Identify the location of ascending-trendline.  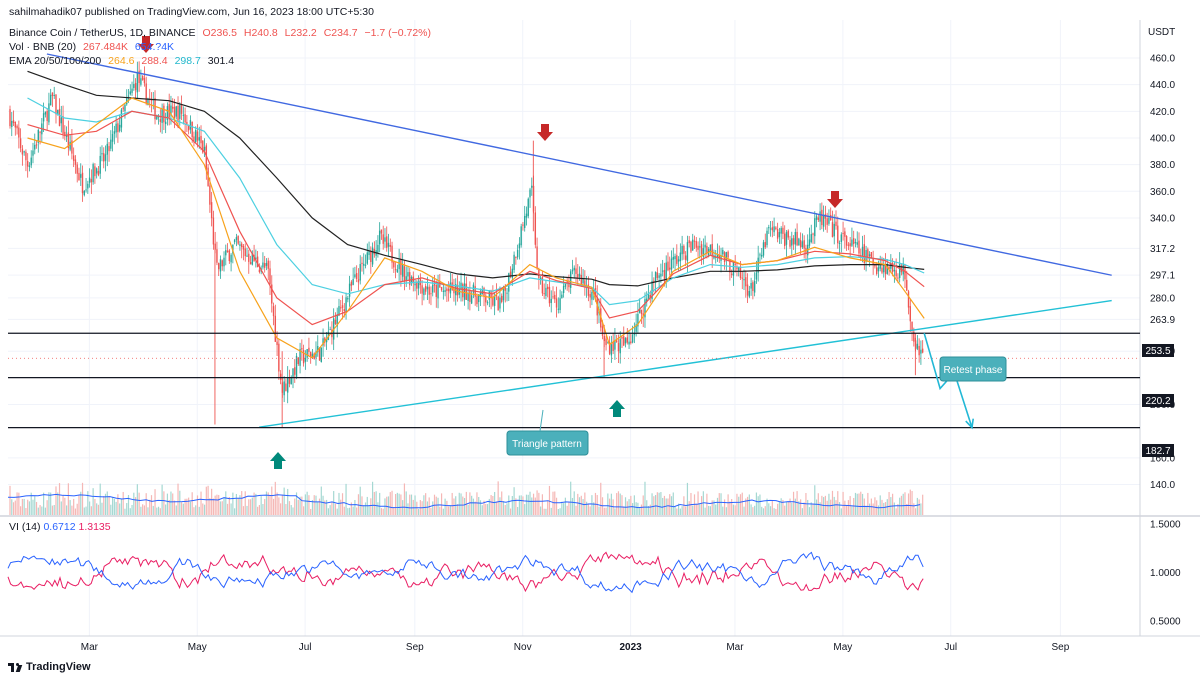
(685, 363).